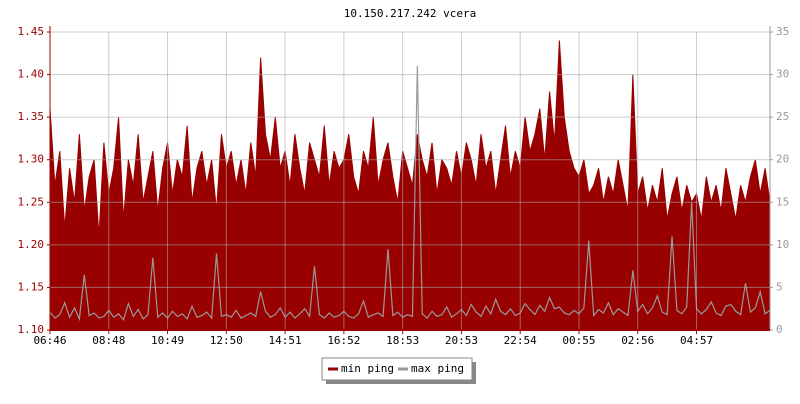  I want to click on x-tick-label: 04:57, so click(696, 340).